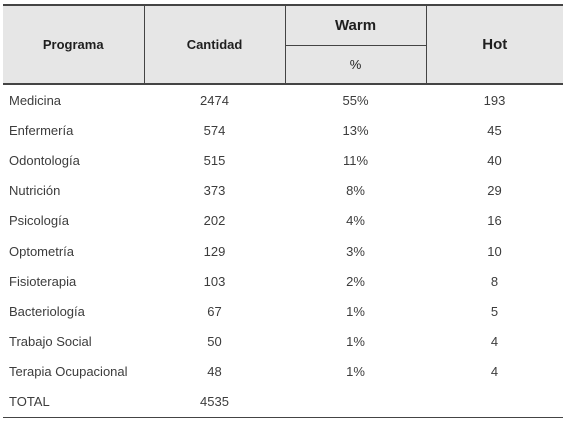  What do you see at coordinates (214, 44) in the screenshot?
I see `header-cantidad: Cantidad` at bounding box center [214, 44].